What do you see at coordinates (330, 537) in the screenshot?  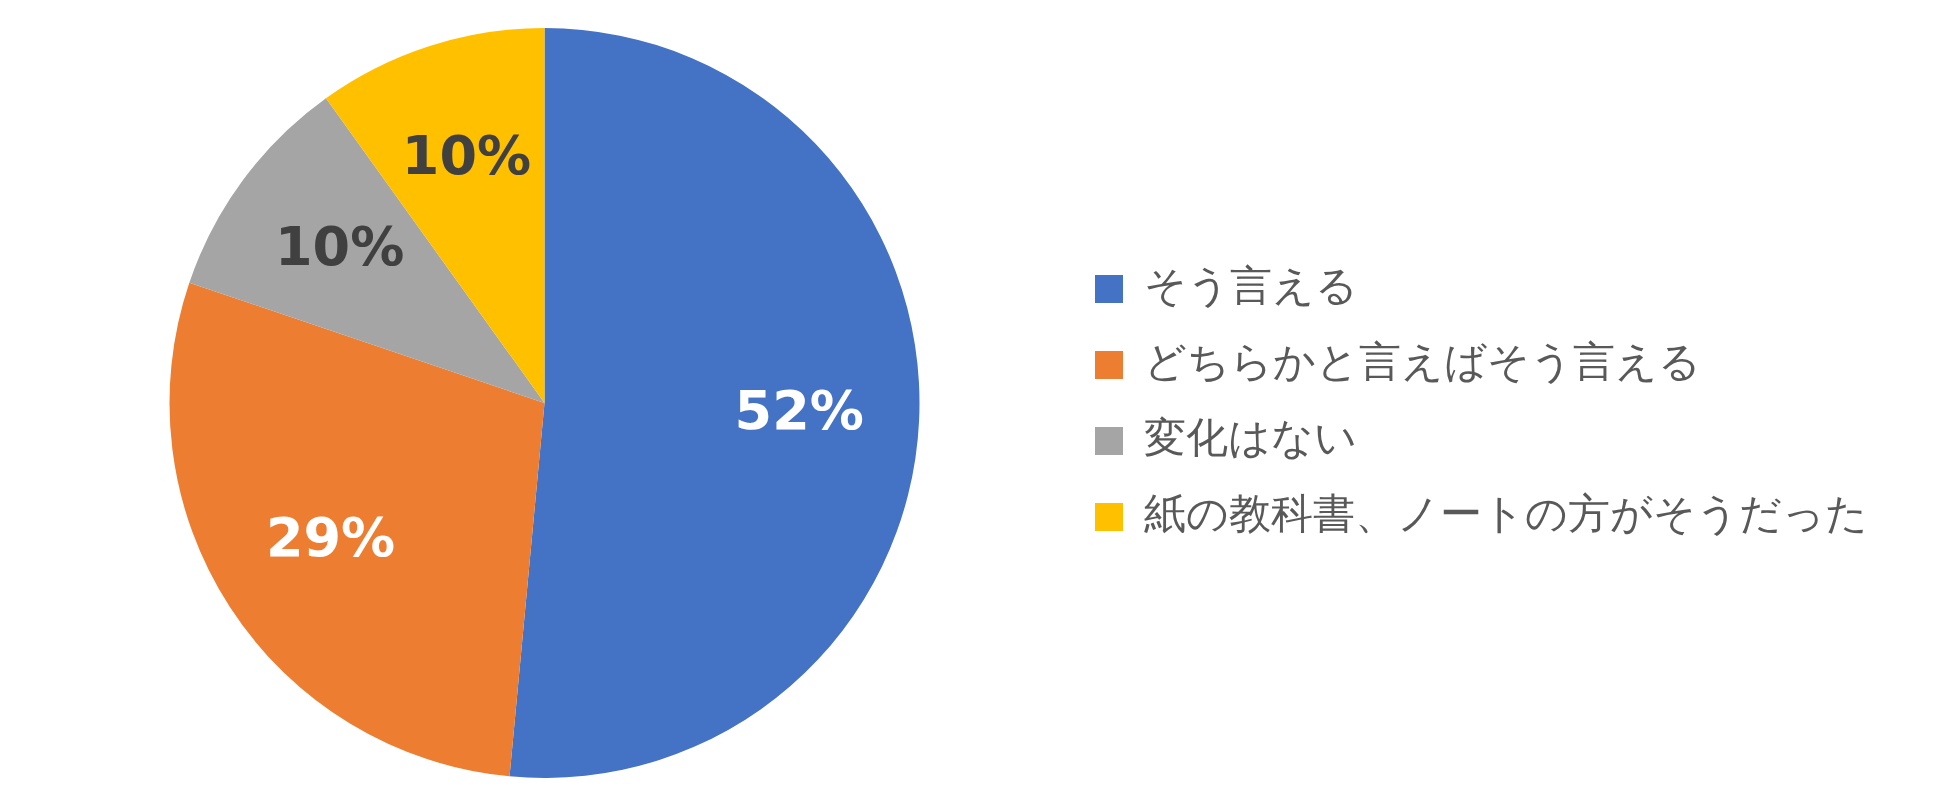 I see `data-label: 29%` at bounding box center [330, 537].